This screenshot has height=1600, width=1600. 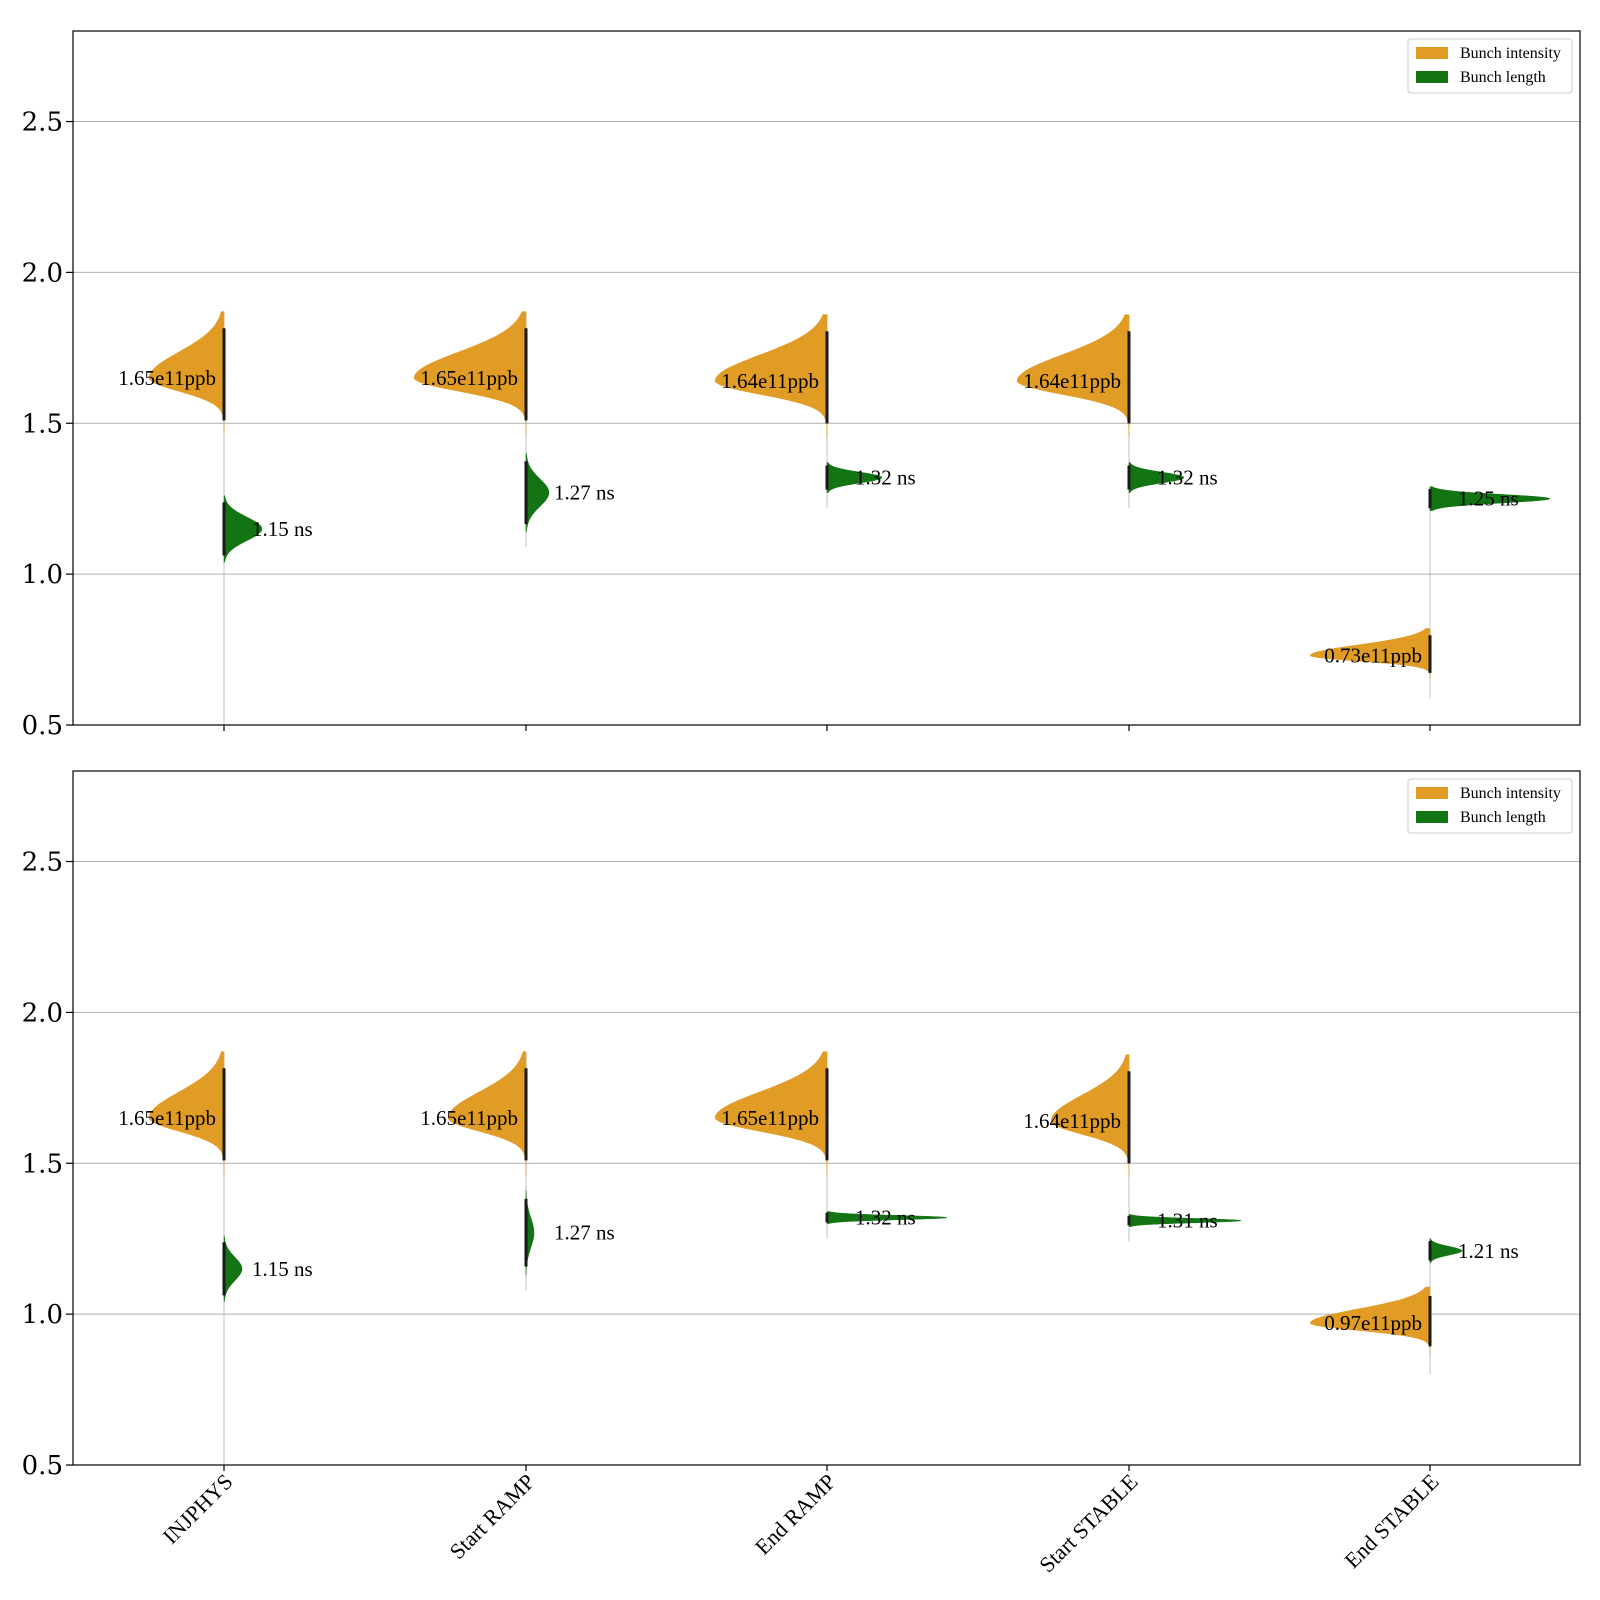 I want to click on annotation-bunch-length: 1.31 ns, so click(x=1187, y=1221).